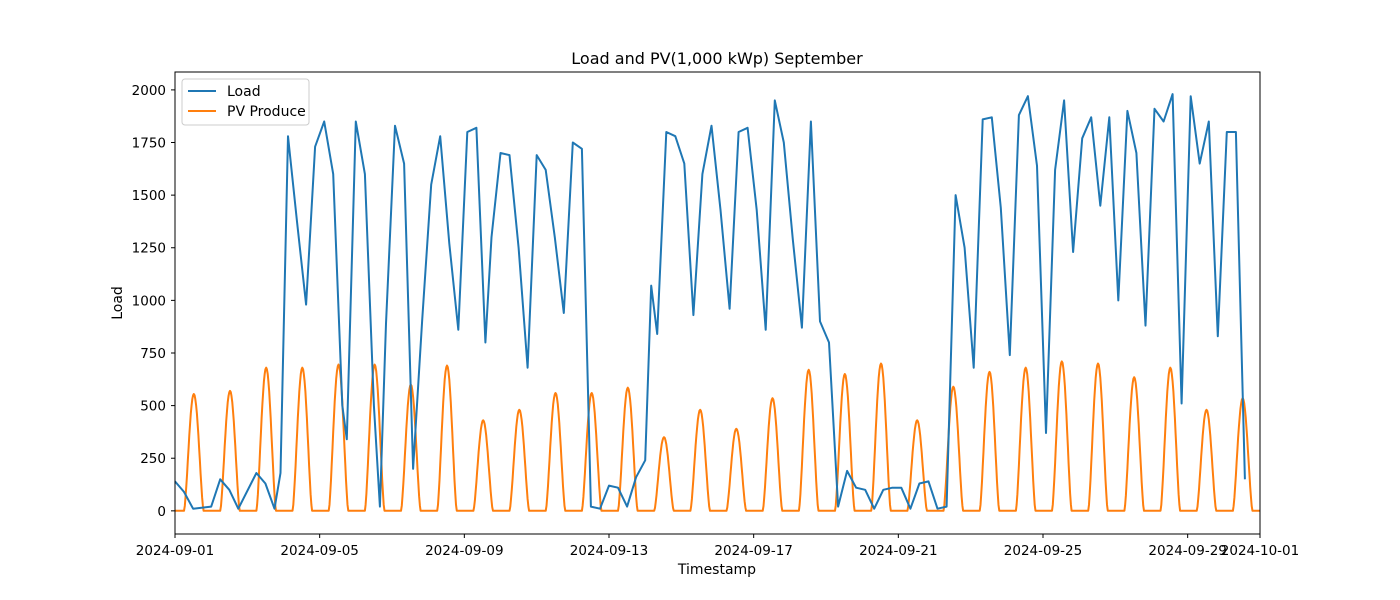  I want to click on legend-label-load: Load, so click(244, 92).